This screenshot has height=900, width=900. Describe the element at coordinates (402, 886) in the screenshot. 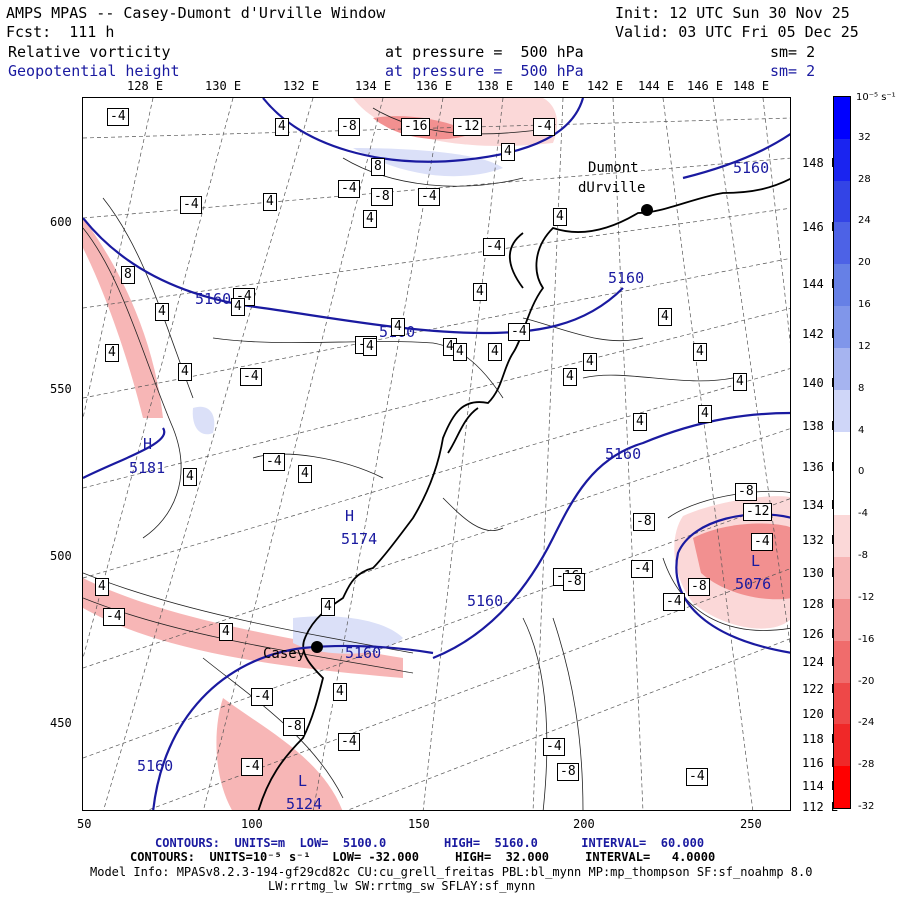

I see `model-info-2: LW:rrtmg_lw SW:rrtmg_sw SFLAY:sf_mynn` at that location.